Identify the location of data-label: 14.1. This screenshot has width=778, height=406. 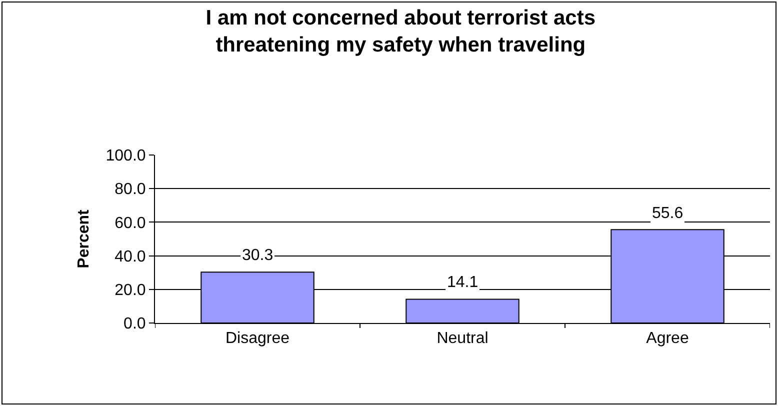
(462, 282).